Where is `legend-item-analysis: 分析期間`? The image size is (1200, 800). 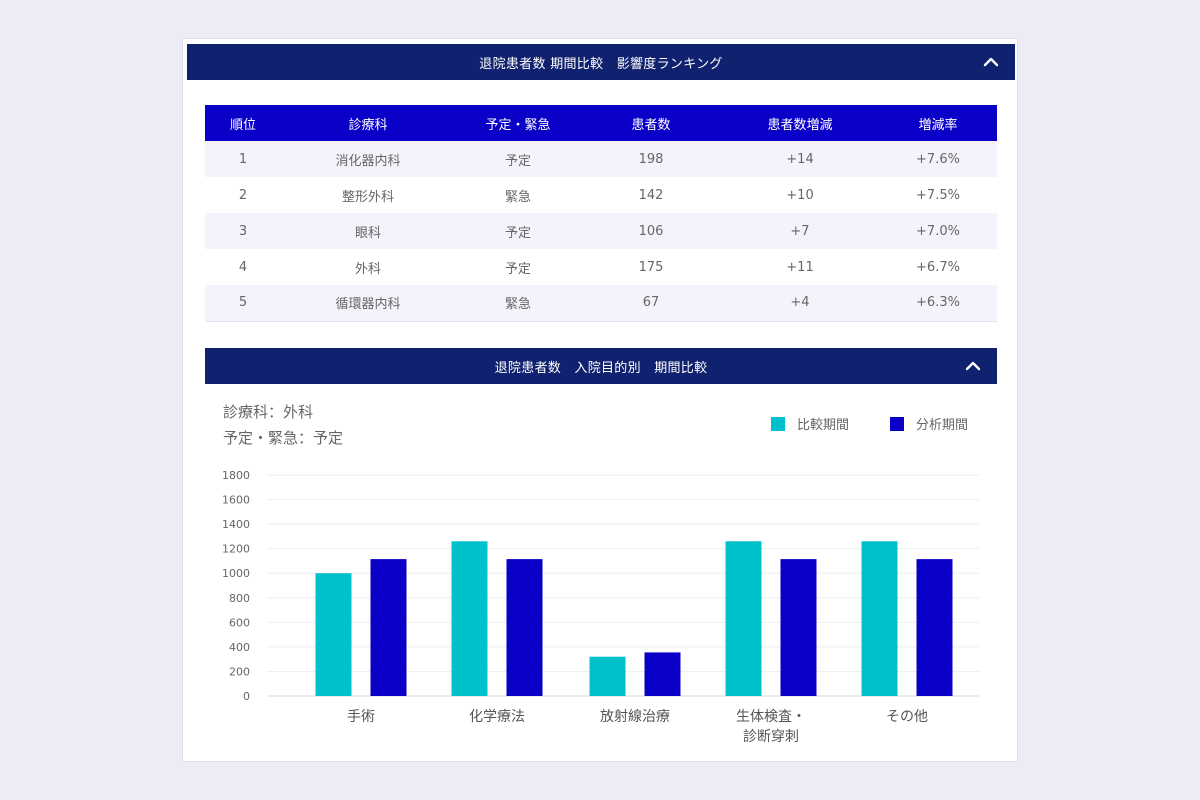
legend-item-analysis: 分析期間 is located at coordinates (929, 423).